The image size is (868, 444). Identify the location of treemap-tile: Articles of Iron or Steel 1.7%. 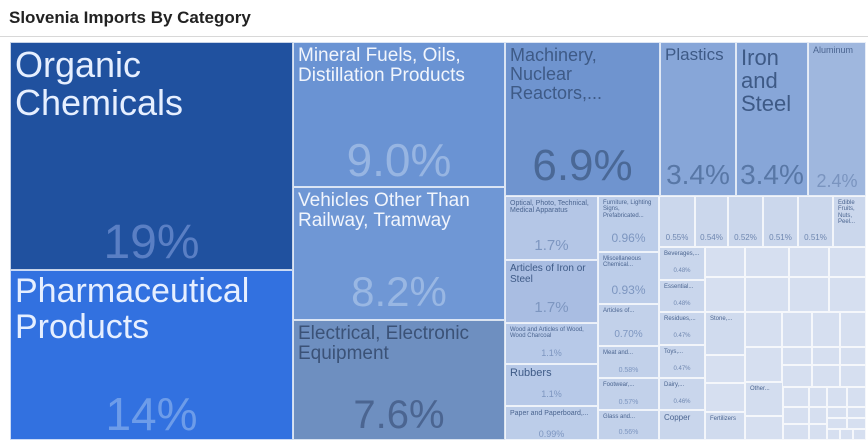
(551, 291).